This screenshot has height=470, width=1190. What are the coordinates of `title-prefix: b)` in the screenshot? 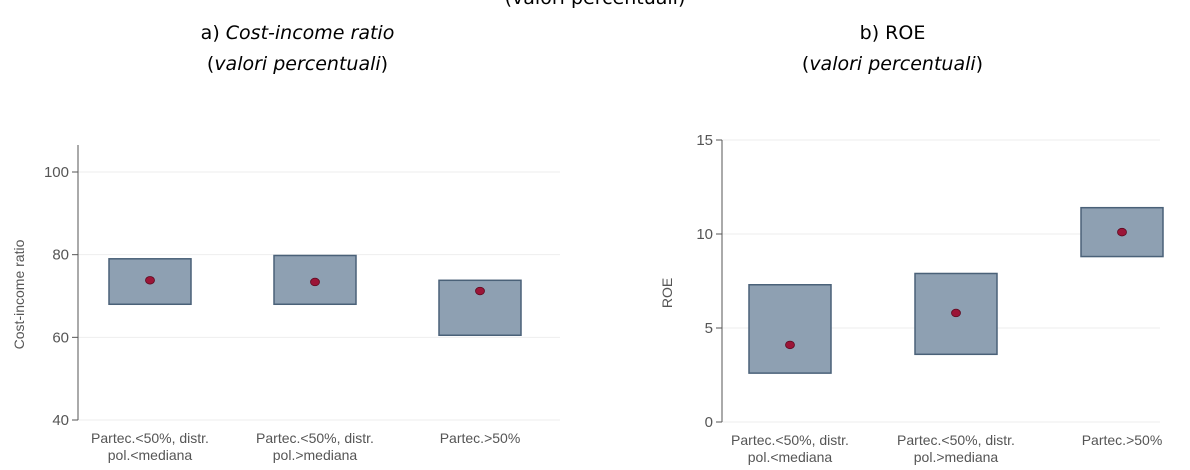 It's located at (872, 33).